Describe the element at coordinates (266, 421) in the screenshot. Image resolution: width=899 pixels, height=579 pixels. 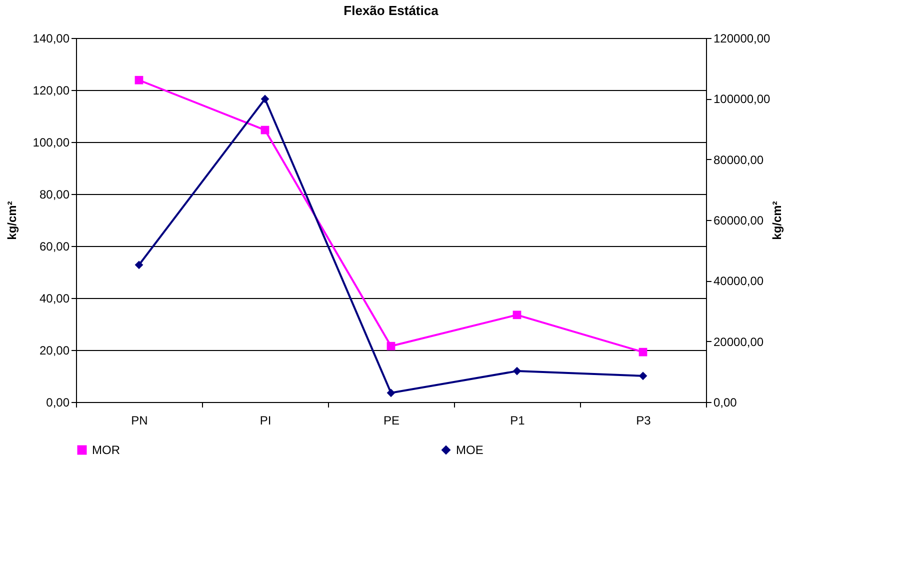
I see `x-tick-label: PI` at that location.